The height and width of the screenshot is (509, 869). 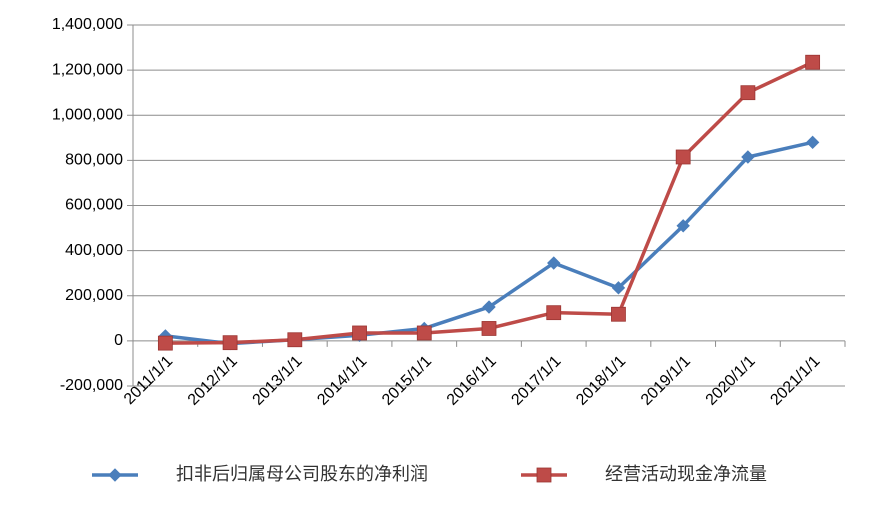 I want to click on x-tick-label: 2020/1/1, so click(x=731, y=381).